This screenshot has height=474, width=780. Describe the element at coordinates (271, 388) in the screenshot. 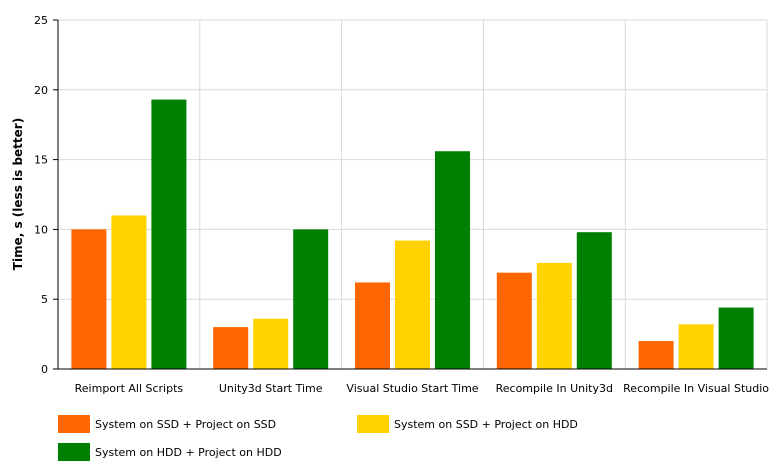

I see `category-label: Unity3d Start Time` at that location.